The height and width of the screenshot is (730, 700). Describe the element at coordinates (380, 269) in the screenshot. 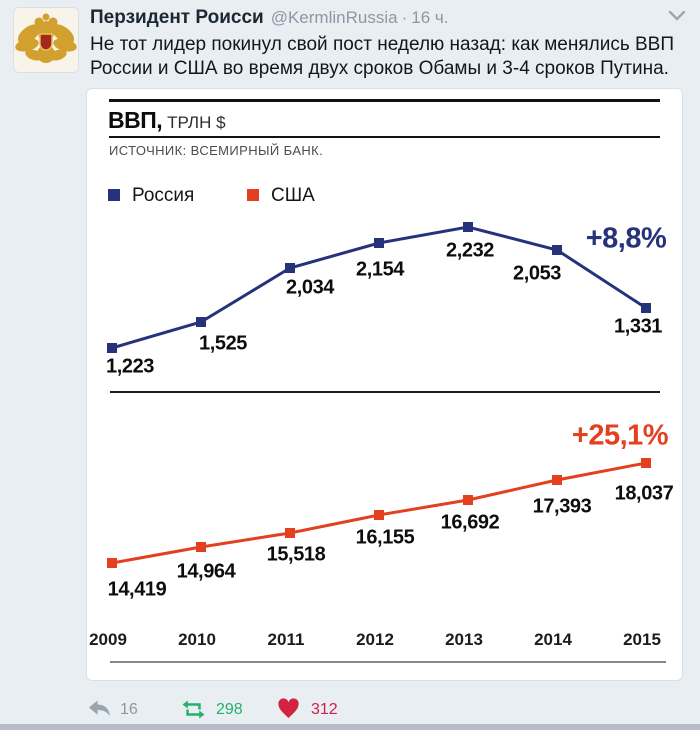

I see `value-label-russia: 2,154` at that location.